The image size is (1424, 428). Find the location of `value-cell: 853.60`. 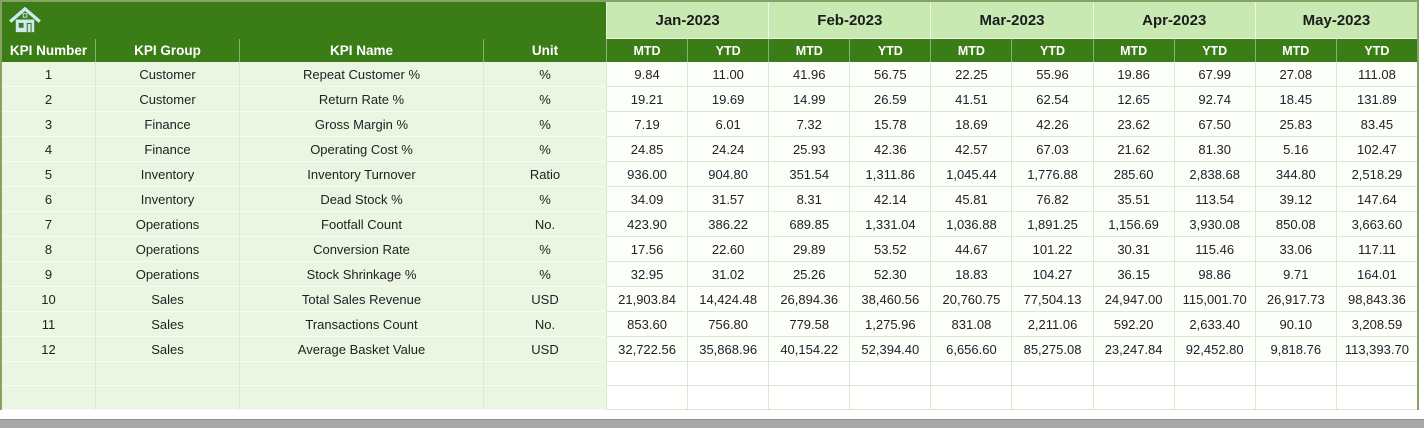

value-cell: 853.60 is located at coordinates (648, 324).